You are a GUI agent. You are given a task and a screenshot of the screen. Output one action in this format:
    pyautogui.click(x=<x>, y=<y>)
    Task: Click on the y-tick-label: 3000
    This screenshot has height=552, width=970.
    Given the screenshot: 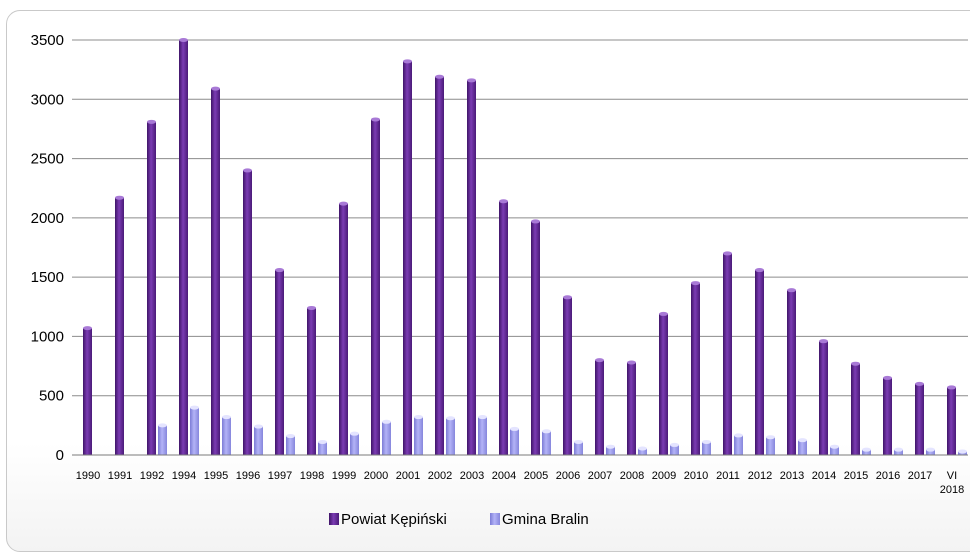 What is the action you would take?
    pyautogui.click(x=47, y=99)
    